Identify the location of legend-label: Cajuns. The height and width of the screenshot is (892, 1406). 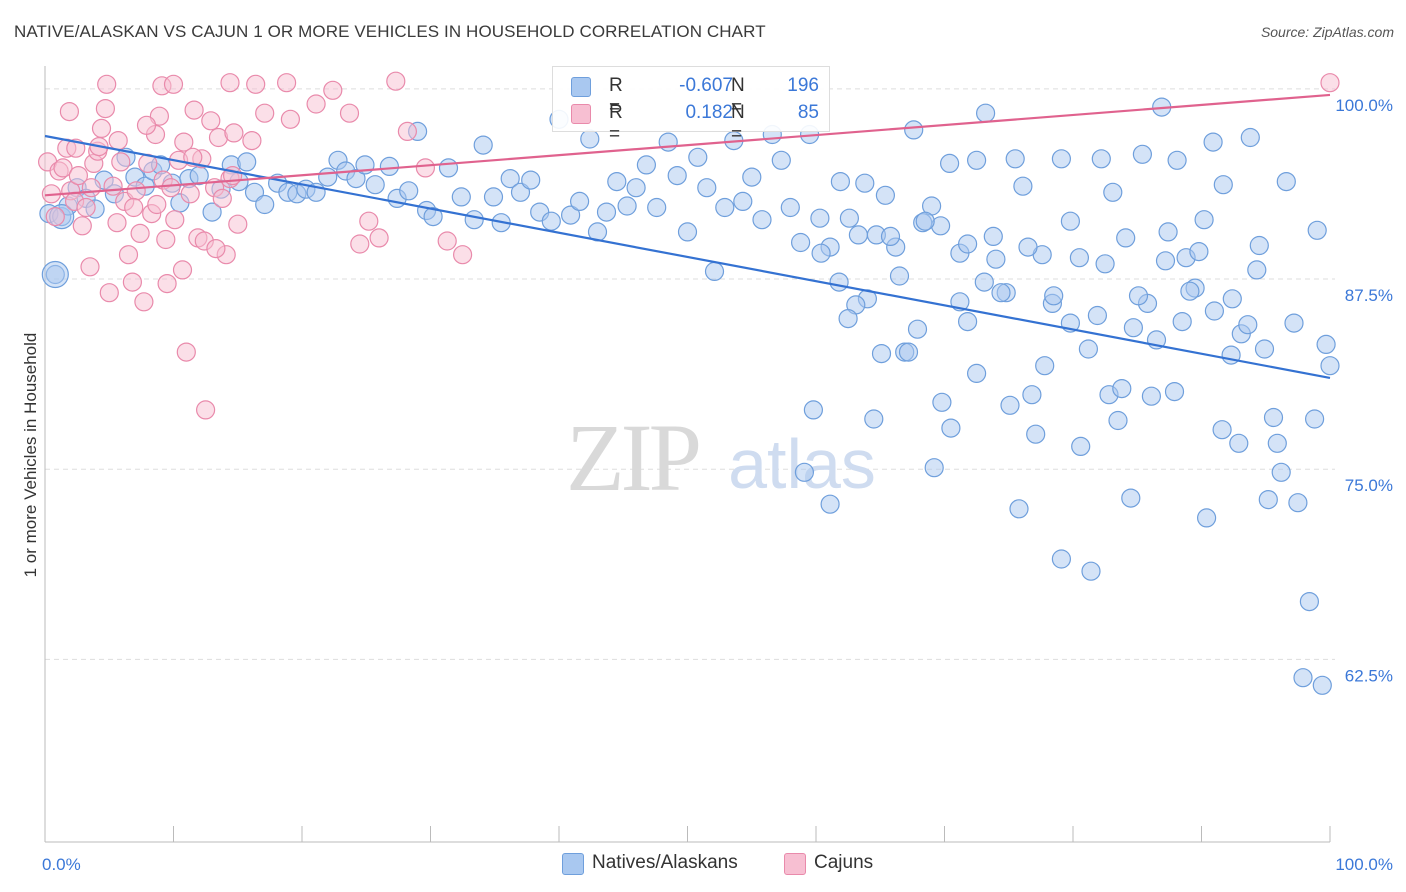
(844, 862).